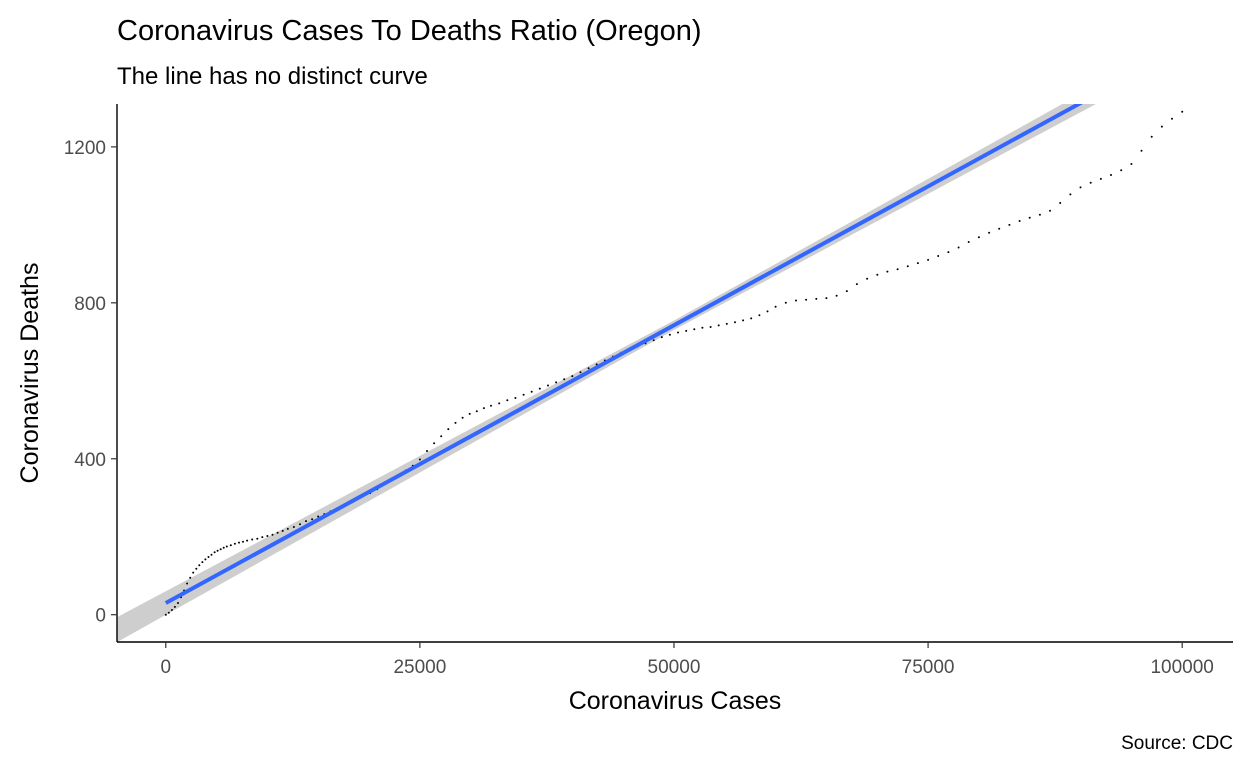 The width and height of the screenshot is (1248, 768). Describe the element at coordinates (30, 373) in the screenshot. I see `y-axis-title: Coronavirus Deaths` at that location.